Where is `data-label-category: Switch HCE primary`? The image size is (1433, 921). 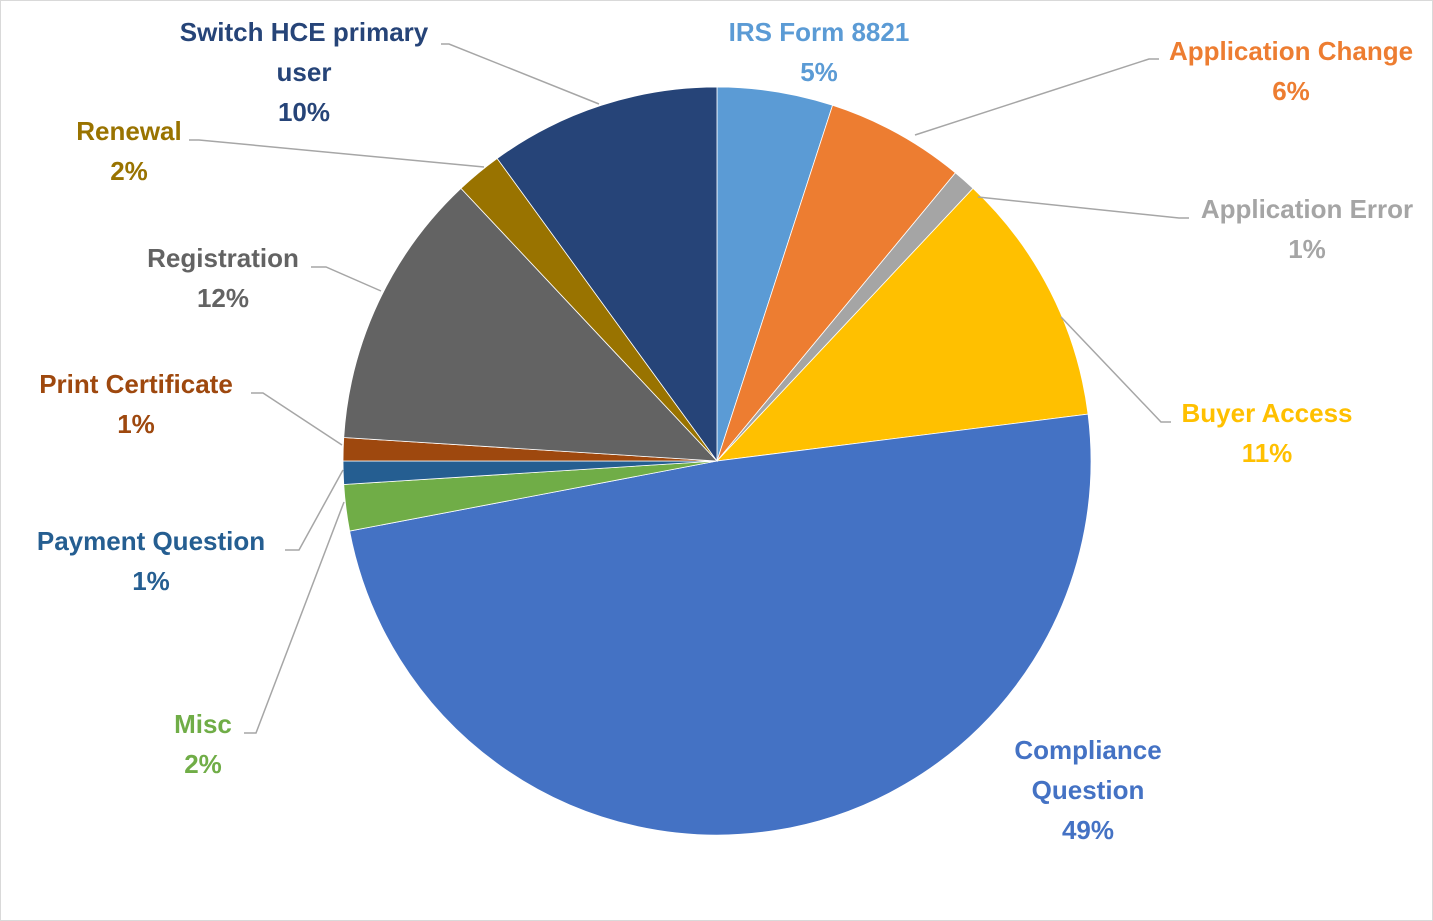 data-label-category: Switch HCE primary is located at coordinates (304, 32).